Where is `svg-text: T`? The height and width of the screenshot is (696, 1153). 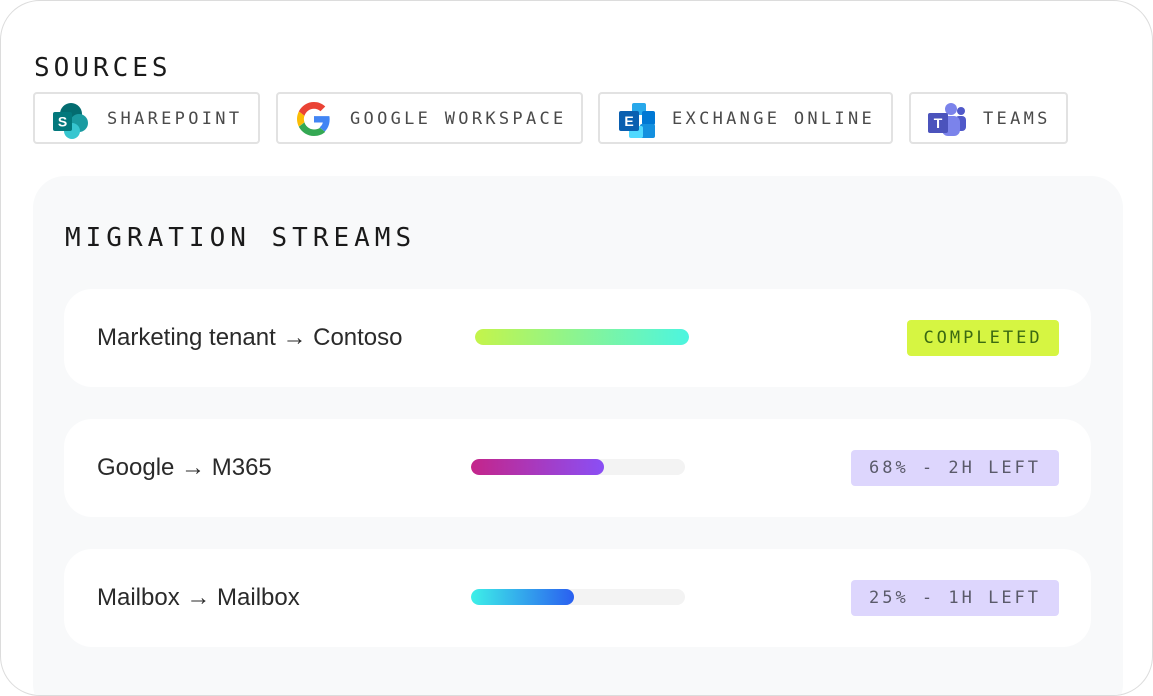
svg-text: T is located at coordinates (938, 123).